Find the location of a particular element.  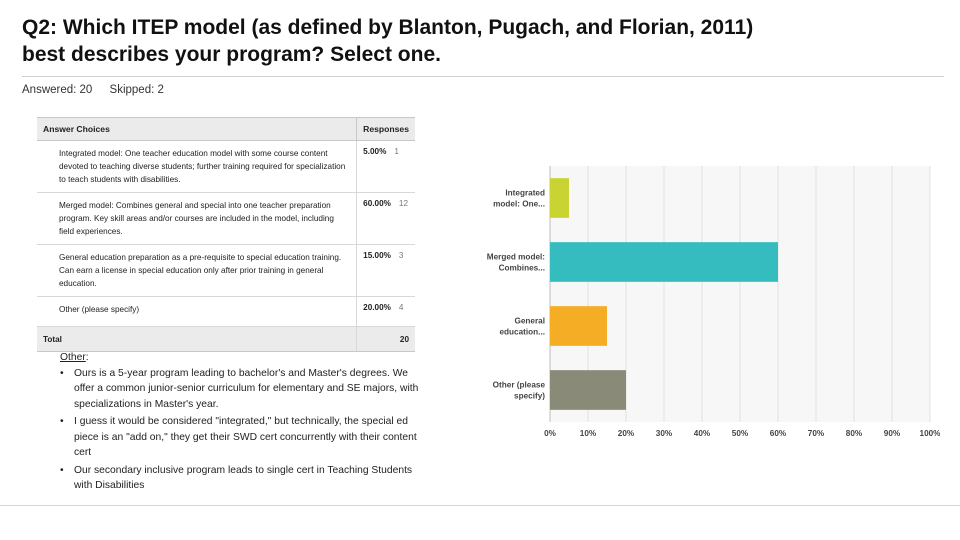

response-cell: 15.00% 3 is located at coordinates (385, 270).